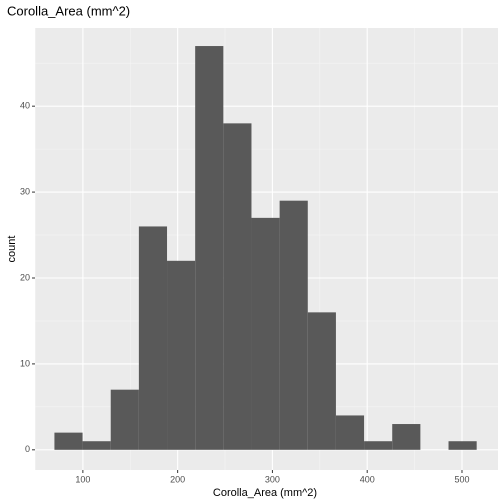 The image size is (504, 504). Describe the element at coordinates (272, 479) in the screenshot. I see `x-tick-label: 300` at that location.